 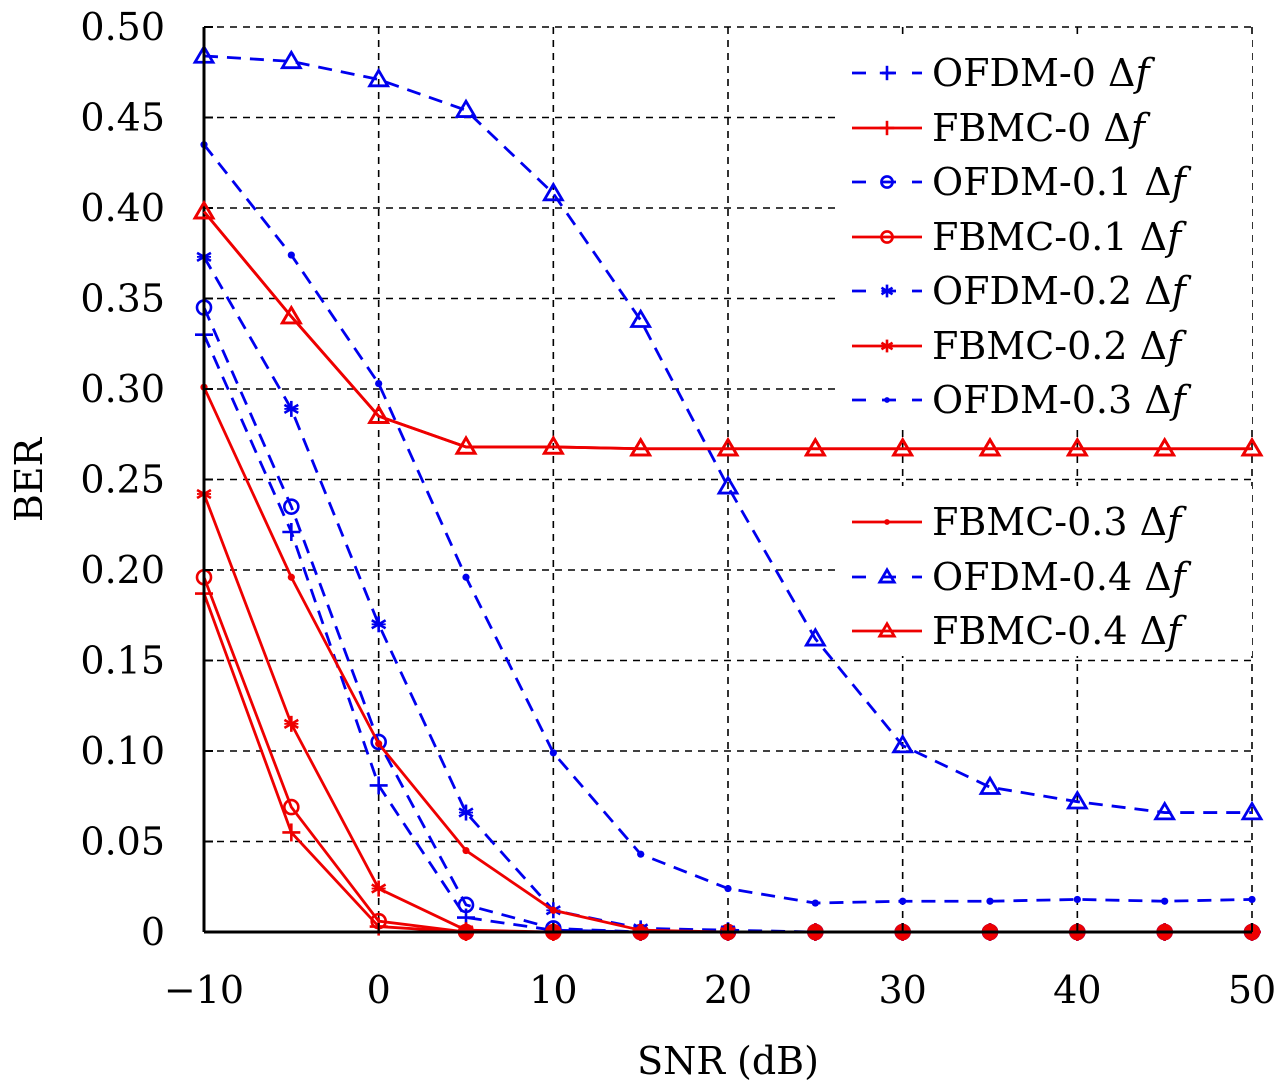 What do you see at coordinates (1059, 237) in the screenshot?
I see `legend-label: FBMC-0.1 Δf` at bounding box center [1059, 237].